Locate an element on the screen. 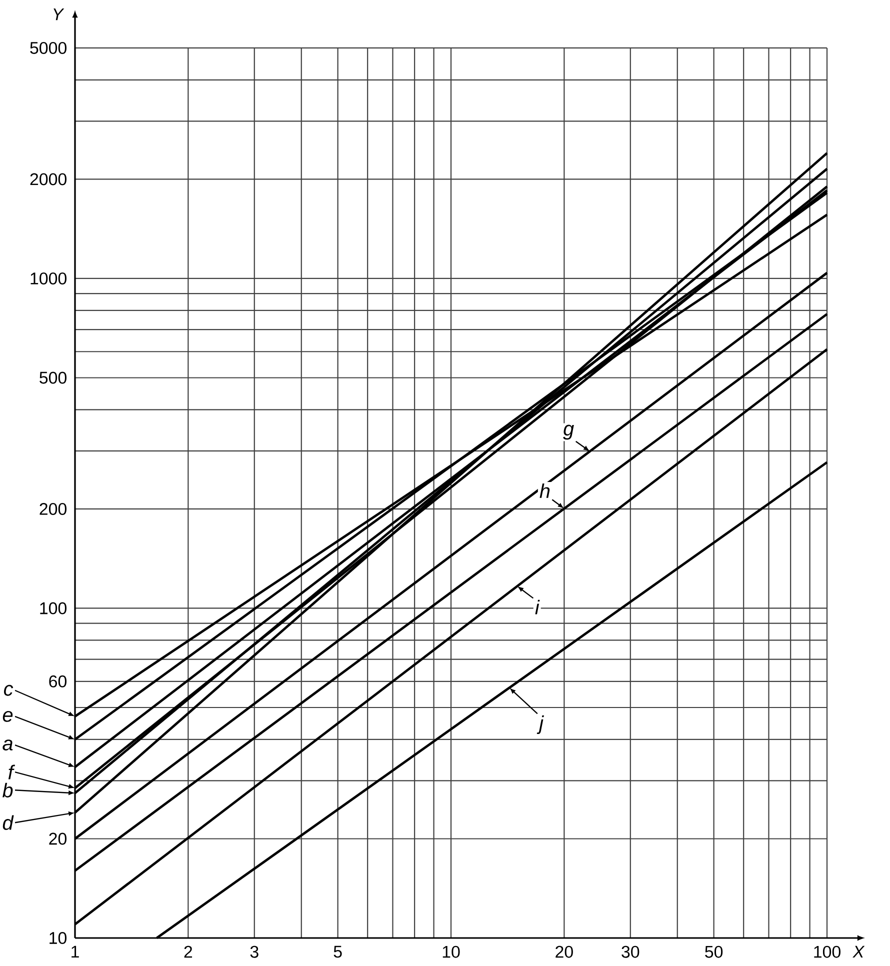 The width and height of the screenshot is (890, 966). x-axis-title: X is located at coordinates (858, 952).